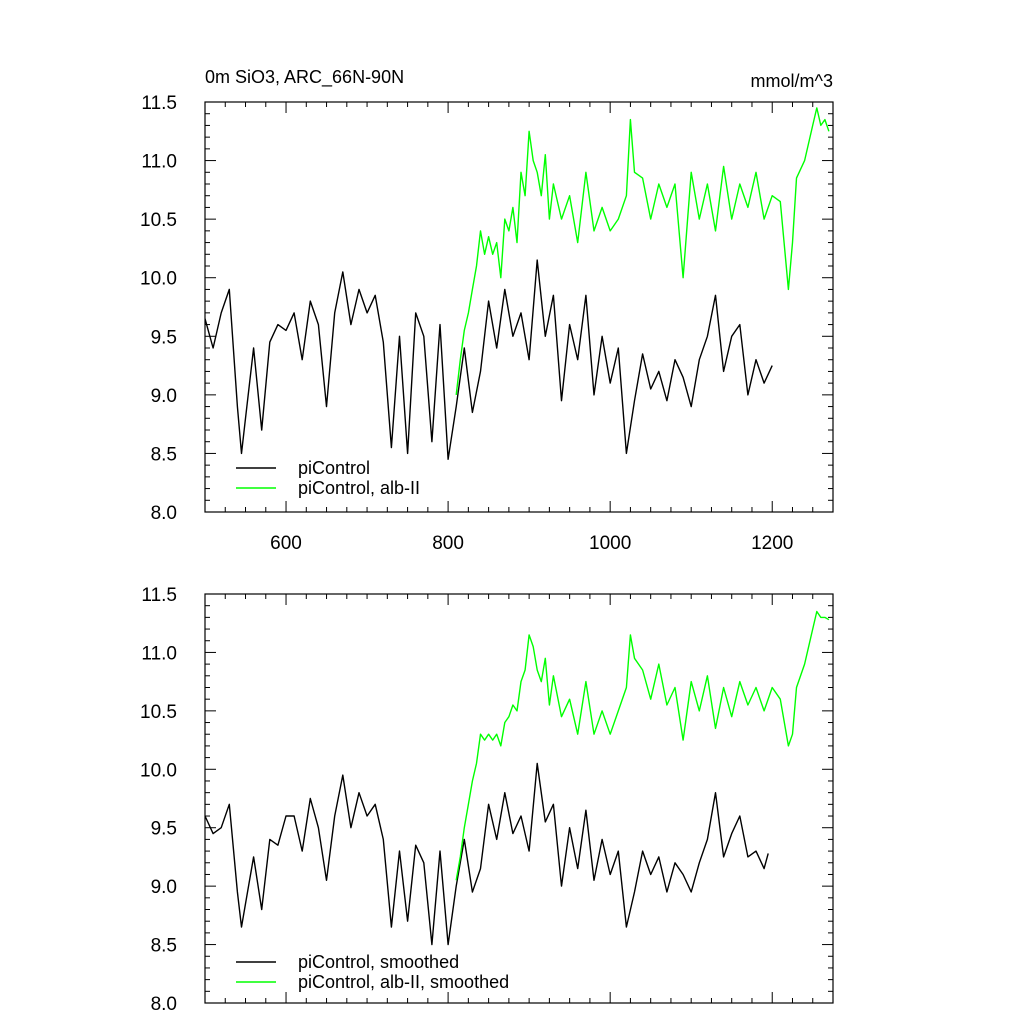 This screenshot has height=1024, width=1024. I want to click on legend-label: piControl, smoothed, so click(378, 962).